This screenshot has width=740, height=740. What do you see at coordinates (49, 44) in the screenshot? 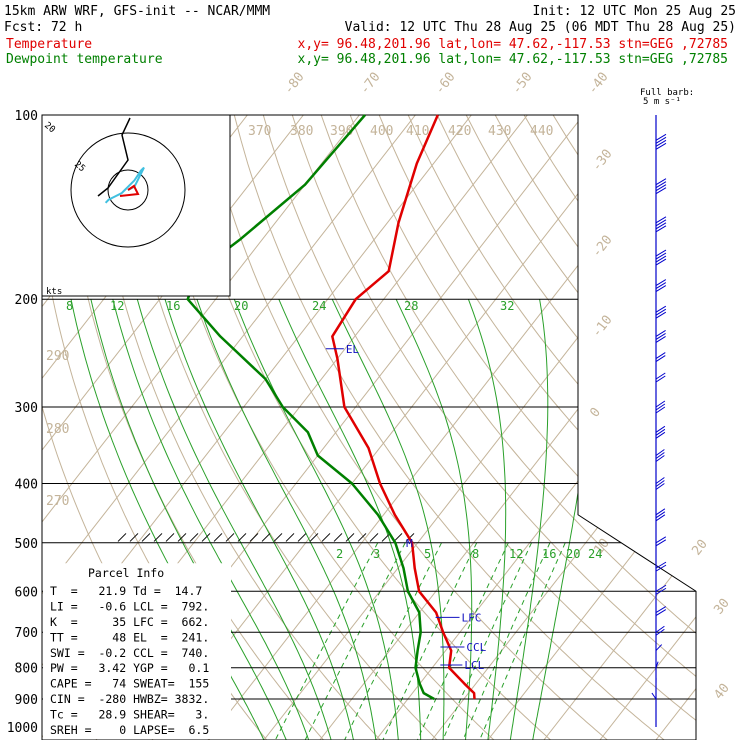
I see `temperature-legend: Temperature` at bounding box center [49, 44].